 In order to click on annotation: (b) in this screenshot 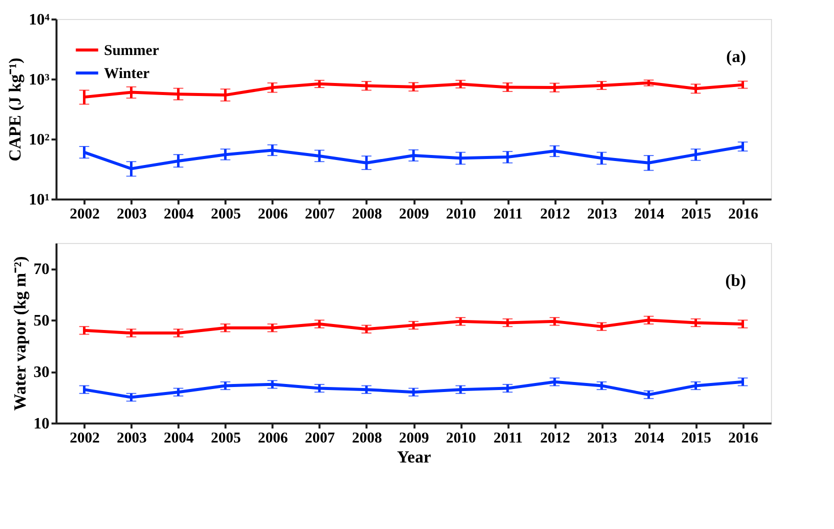, I will do `click(735, 280)`.